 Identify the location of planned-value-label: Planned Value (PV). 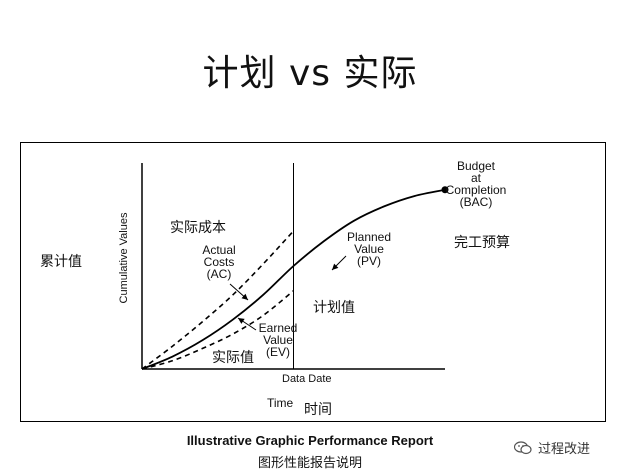
(369, 249).